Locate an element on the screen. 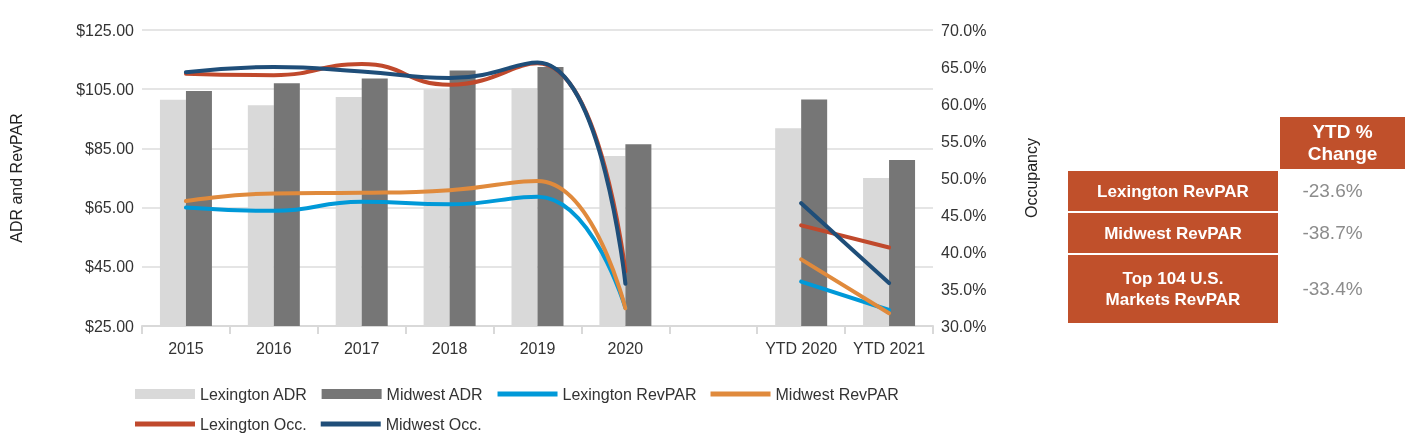 Image resolution: width=1413 pixels, height=441 pixels. y2-tick-label: 45.0% is located at coordinates (964, 215).